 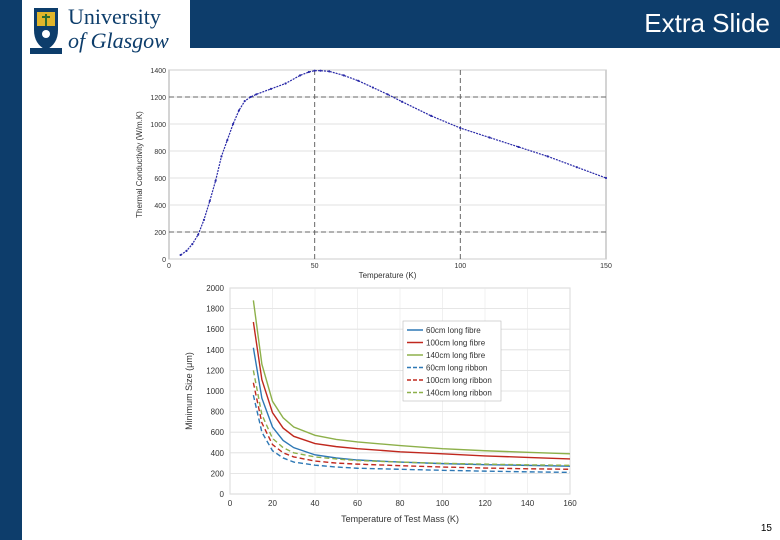 I want to click on chart2-y-tick-label: 0, so click(x=222, y=494).